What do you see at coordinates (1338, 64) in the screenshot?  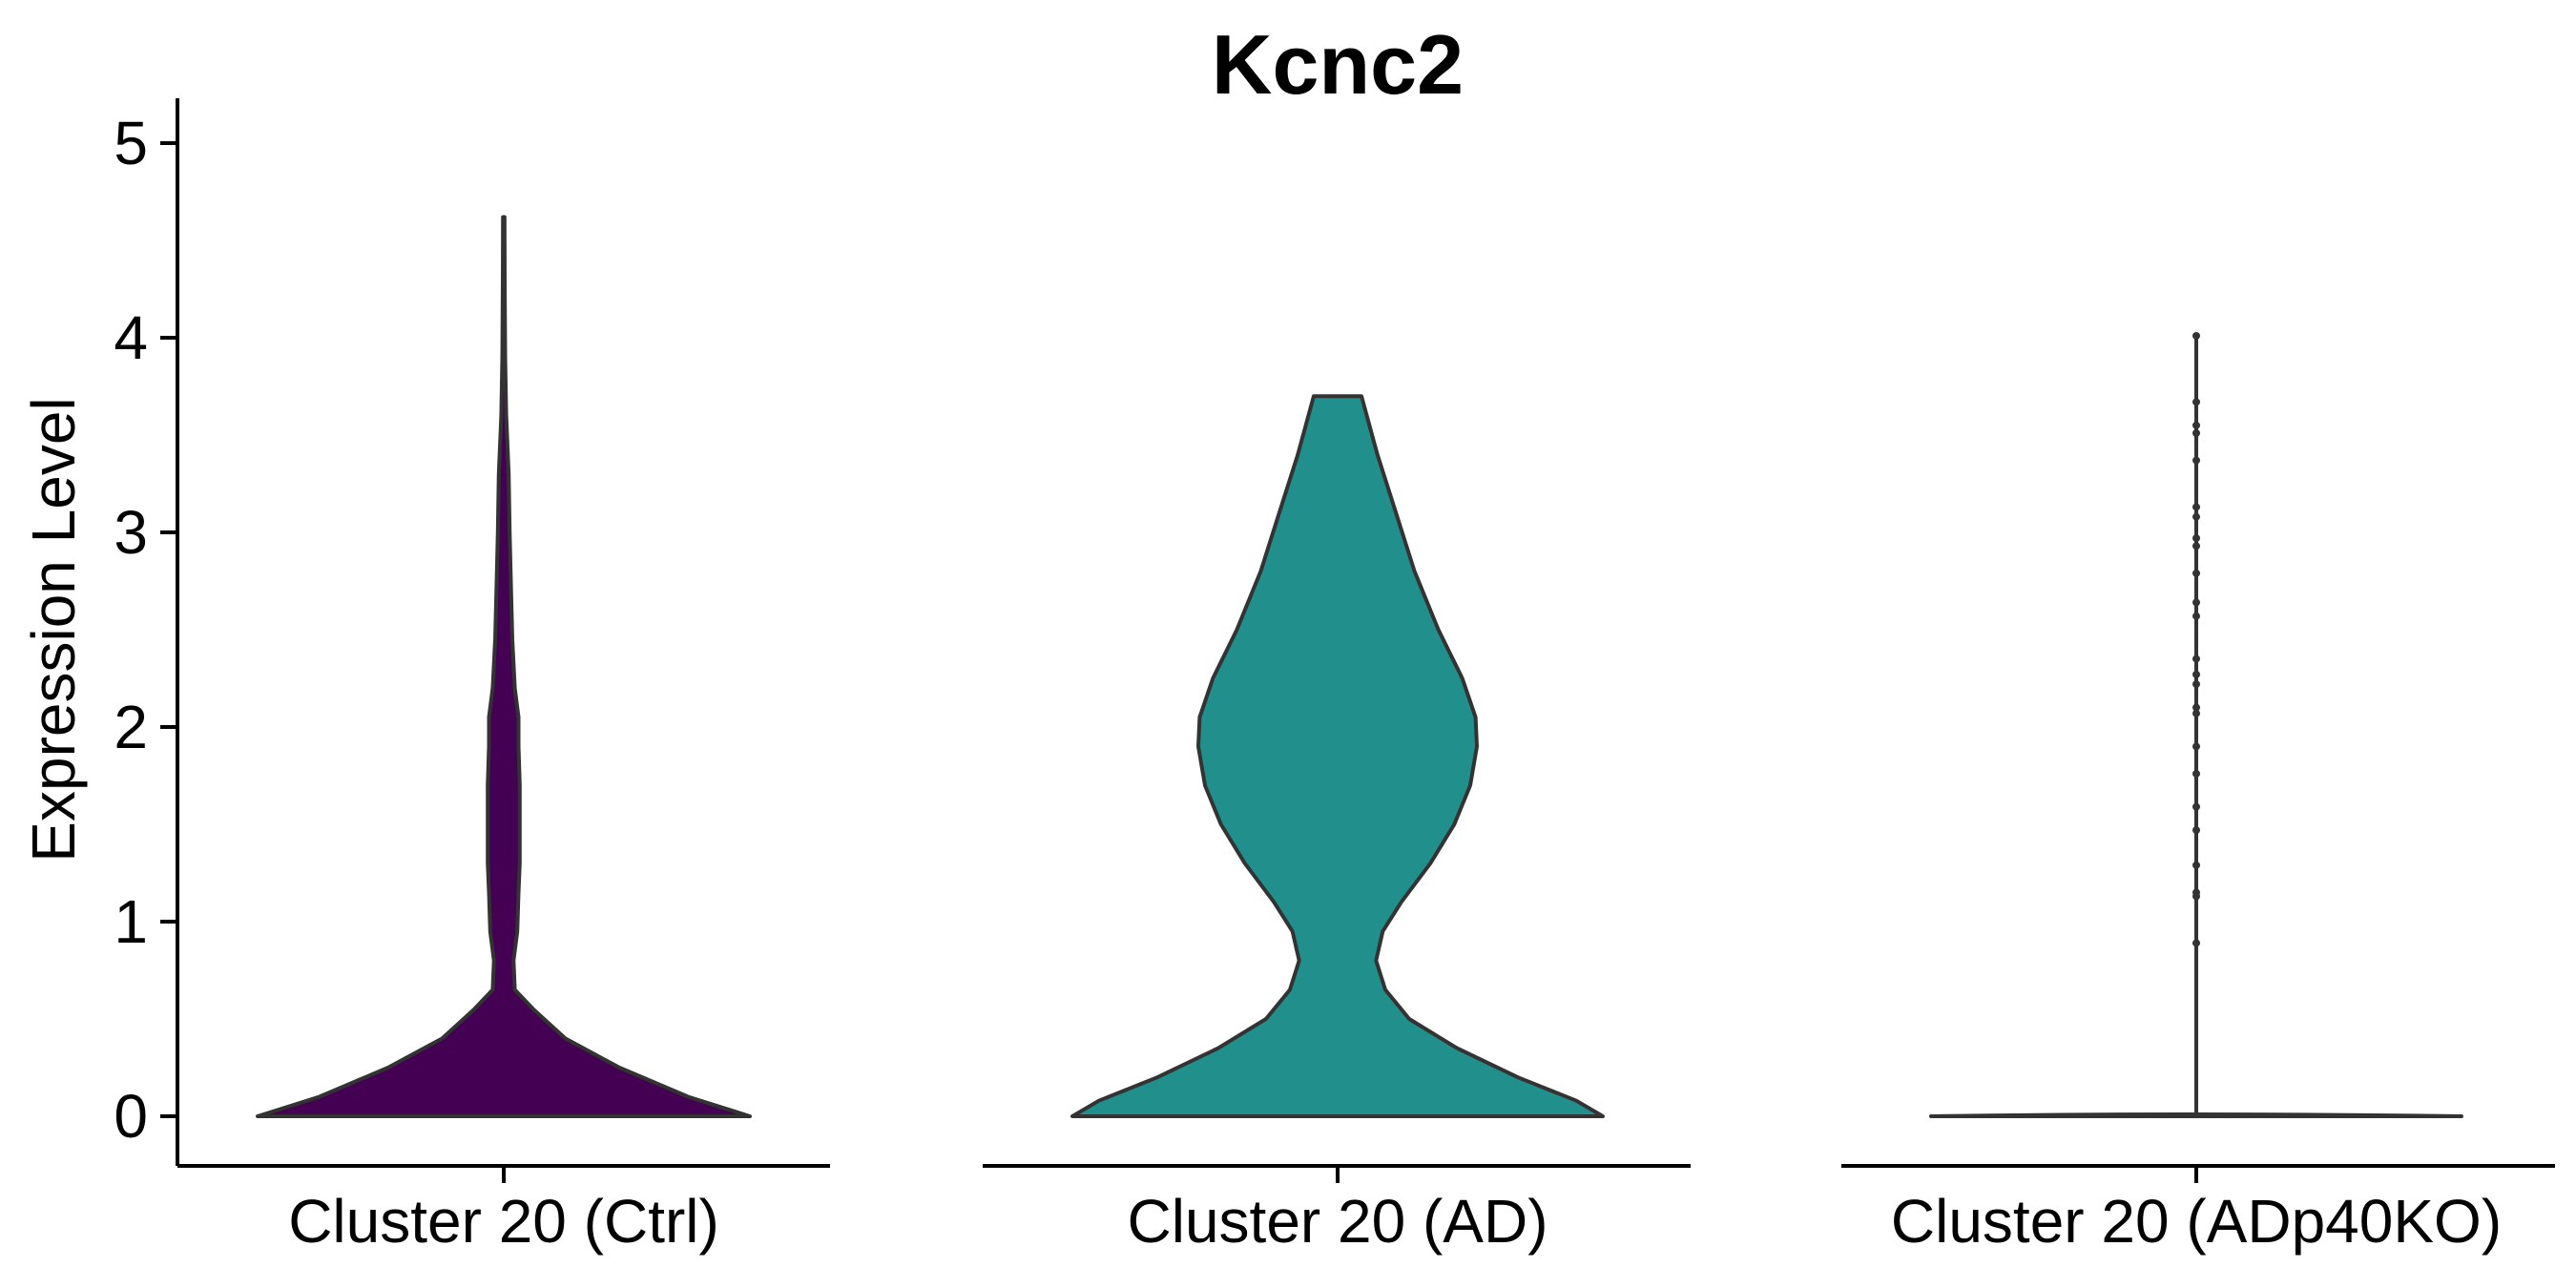 I see `chart-title: Kcnc2` at bounding box center [1338, 64].